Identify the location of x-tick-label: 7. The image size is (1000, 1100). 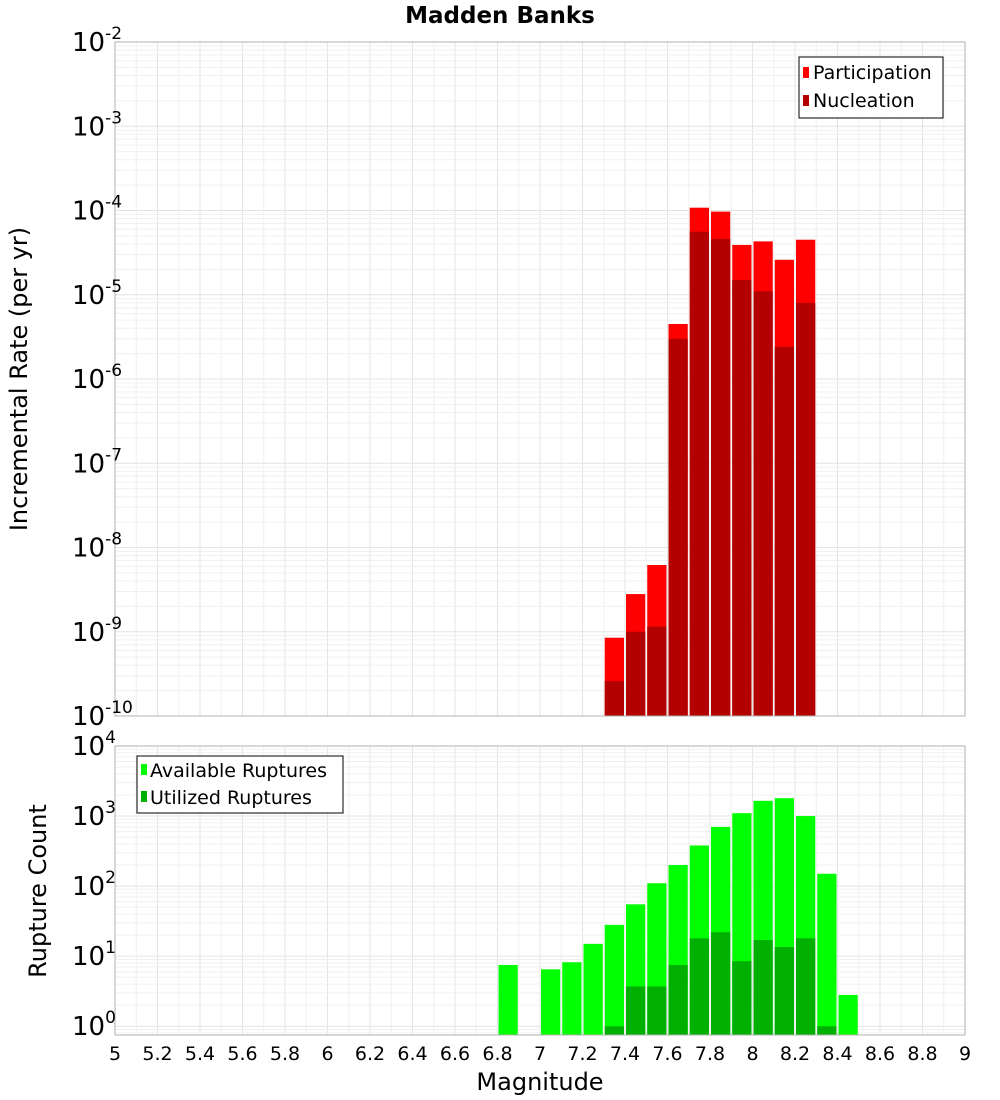
(540, 1054).